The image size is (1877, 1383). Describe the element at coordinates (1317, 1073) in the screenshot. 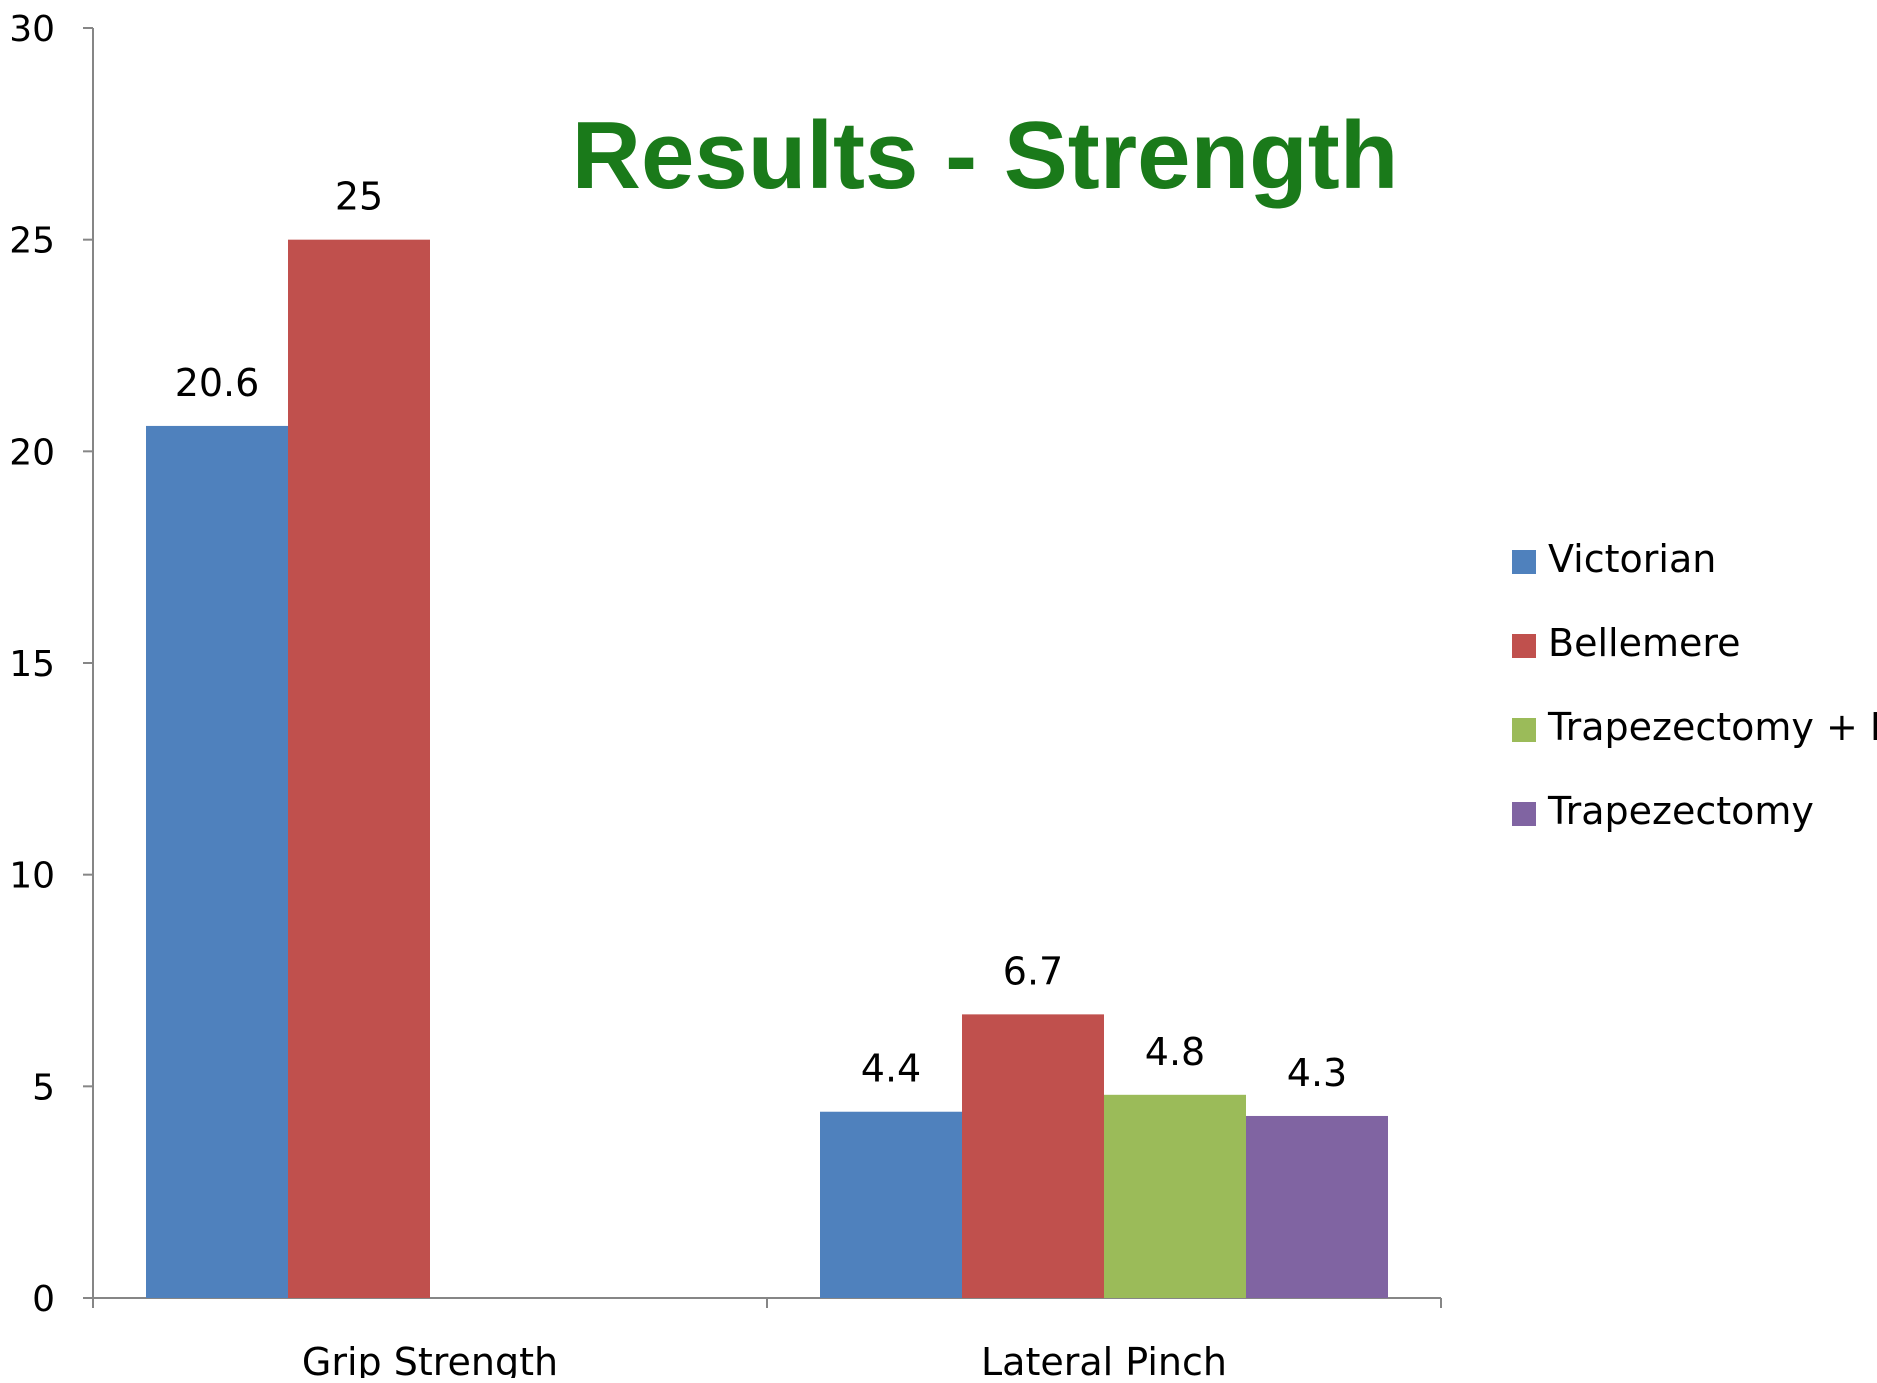

I see `data-label: 4.3` at that location.